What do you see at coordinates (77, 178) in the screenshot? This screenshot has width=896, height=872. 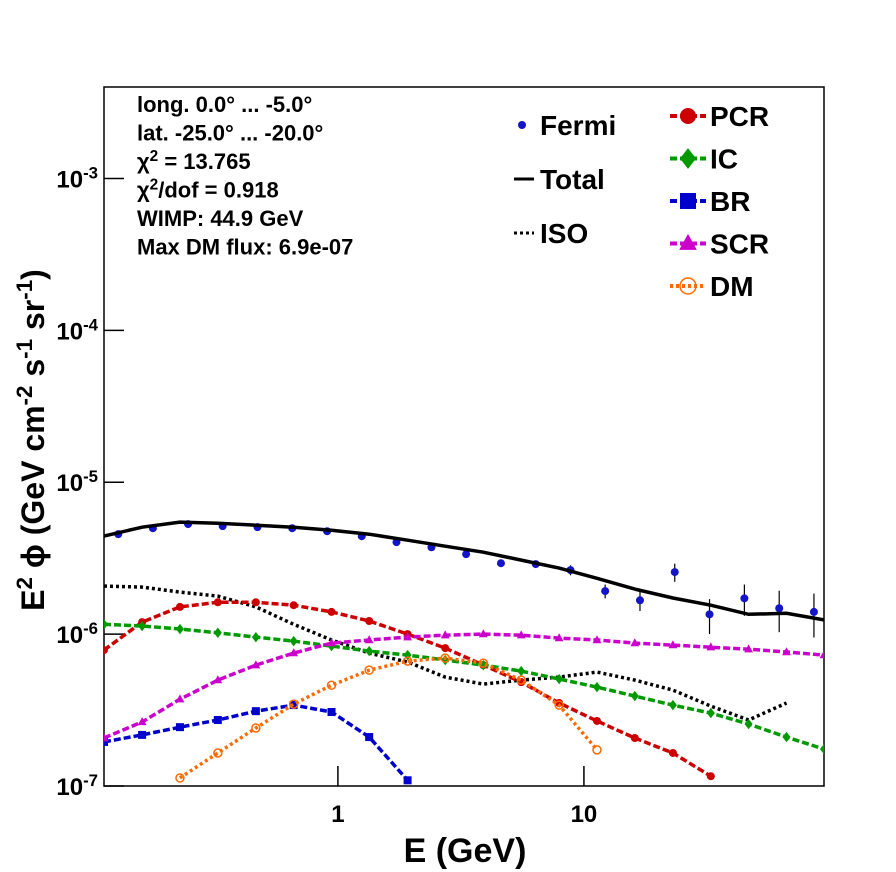 I see `y-tick-label: 10⁻³` at bounding box center [77, 178].